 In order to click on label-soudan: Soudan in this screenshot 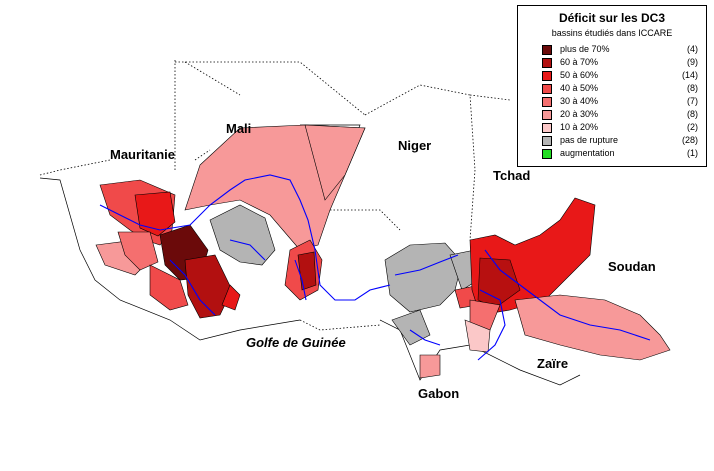, I will do `click(632, 266)`.